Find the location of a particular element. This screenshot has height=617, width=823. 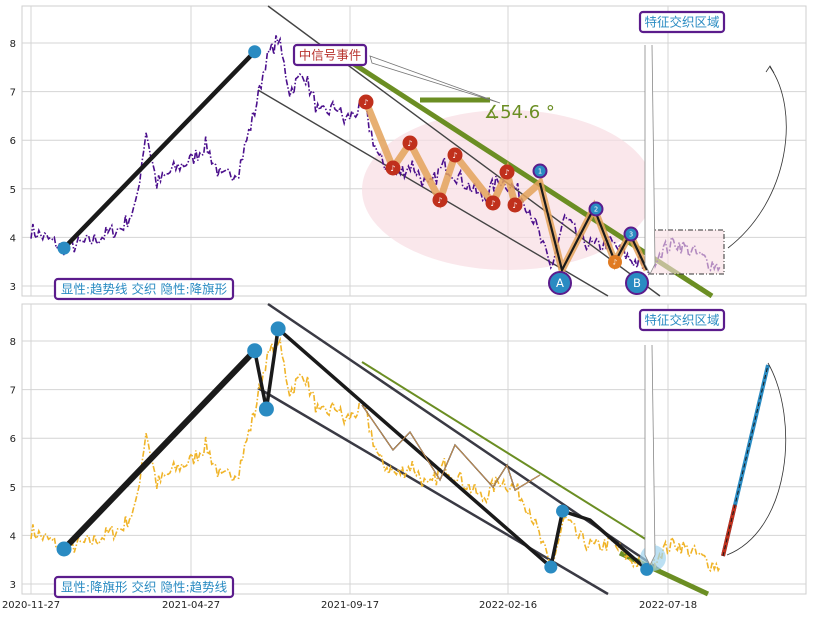

numbered-marker-3-label: 3 is located at coordinates (631, 234).